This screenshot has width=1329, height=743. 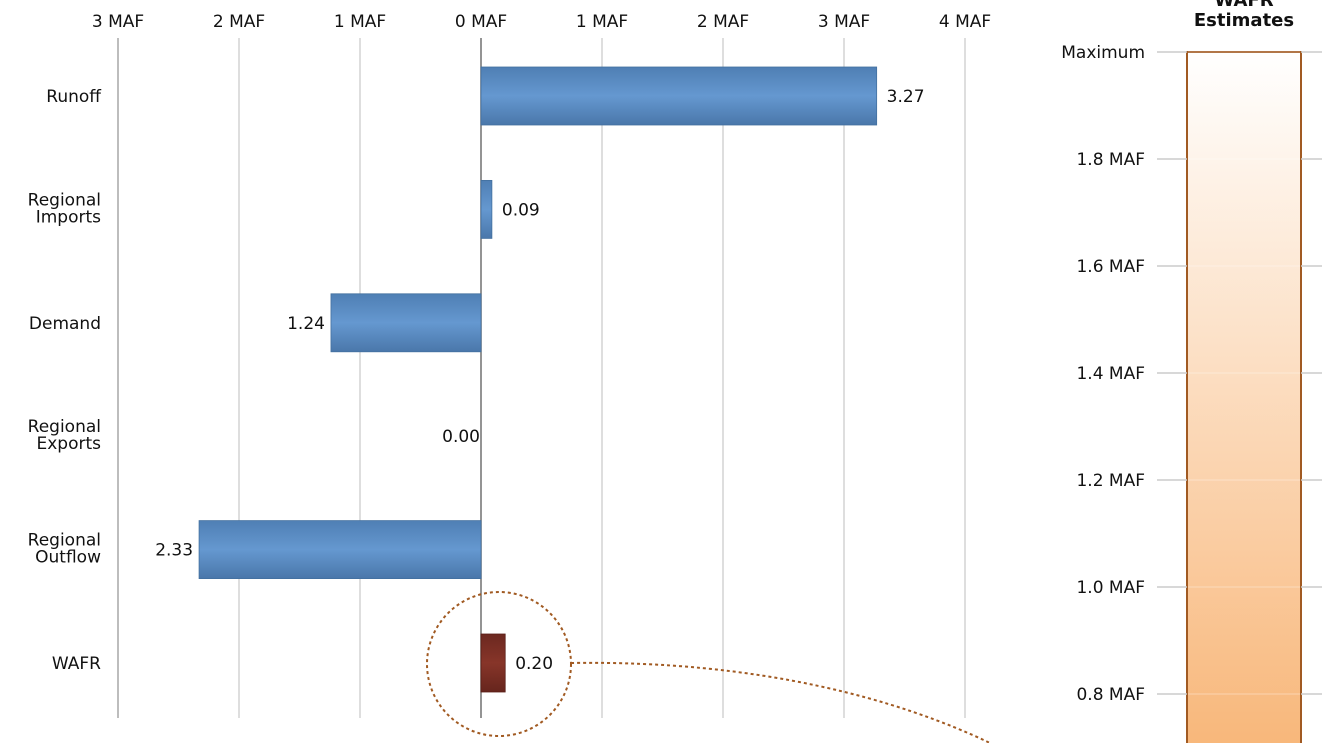 I want to click on scale-tick-label: 1.0 MAF, so click(x=1110, y=588).